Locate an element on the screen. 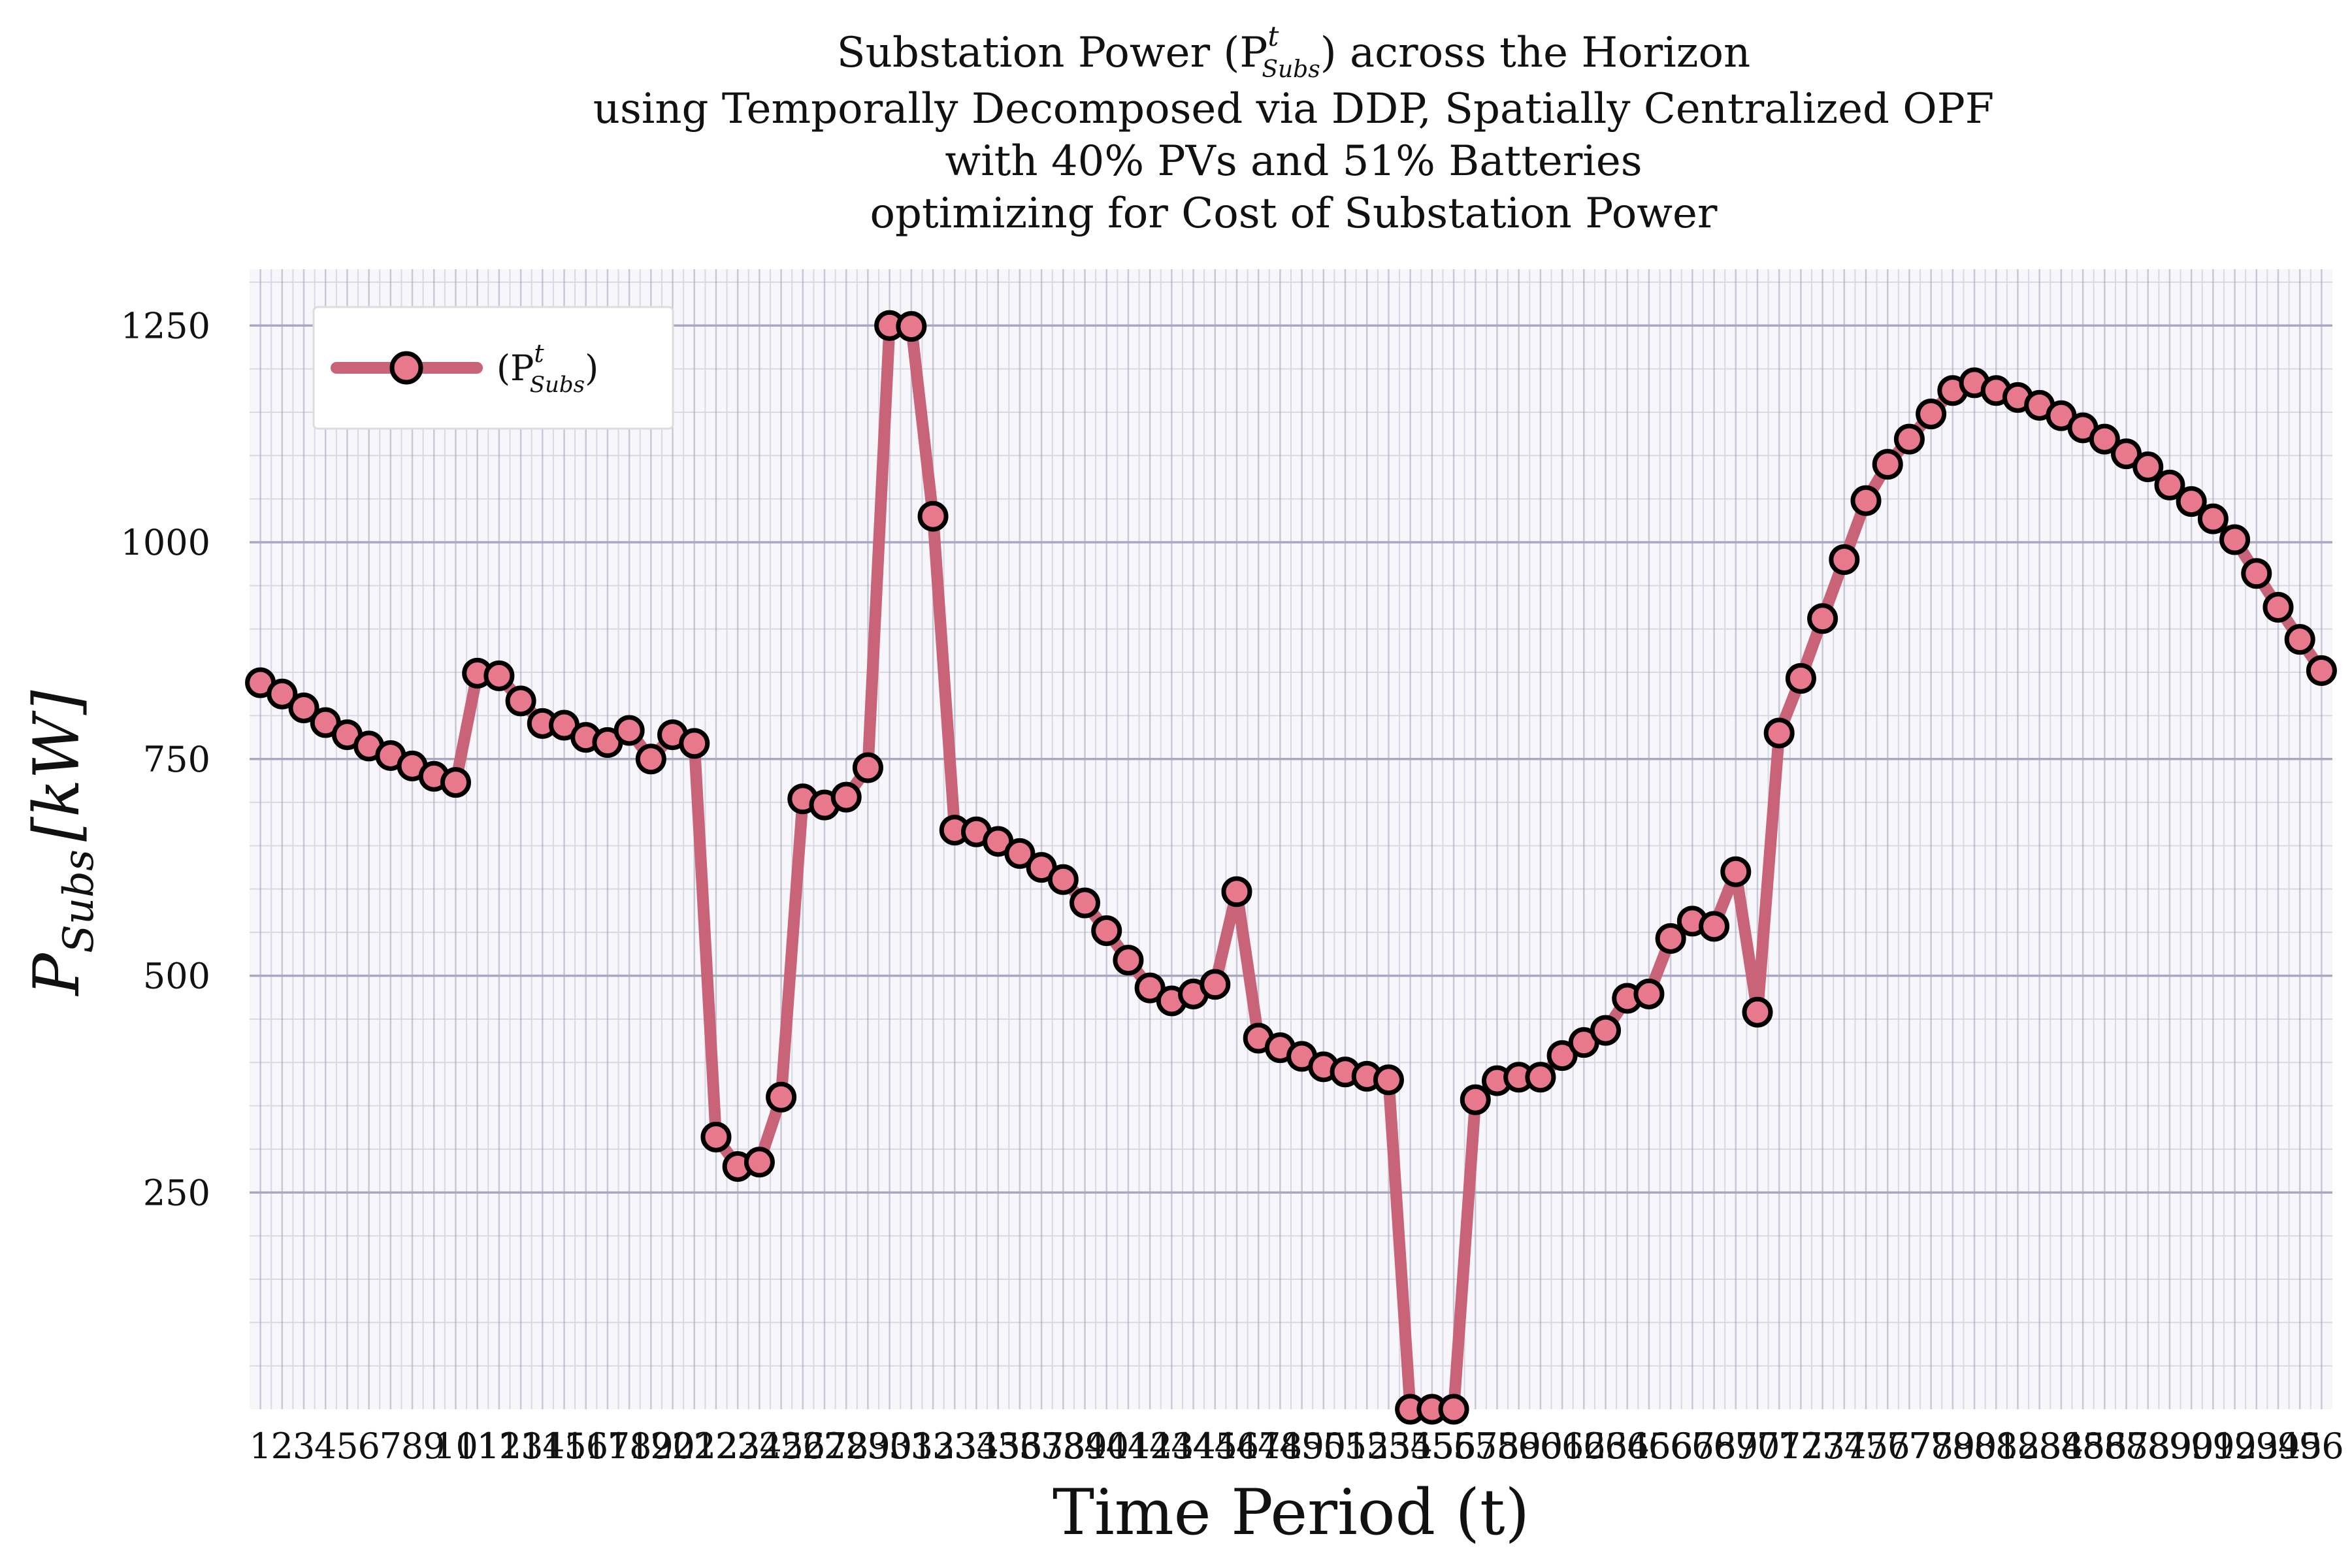 This screenshot has width=2352, height=1568. x-tick-label: 11 is located at coordinates (477, 1446).